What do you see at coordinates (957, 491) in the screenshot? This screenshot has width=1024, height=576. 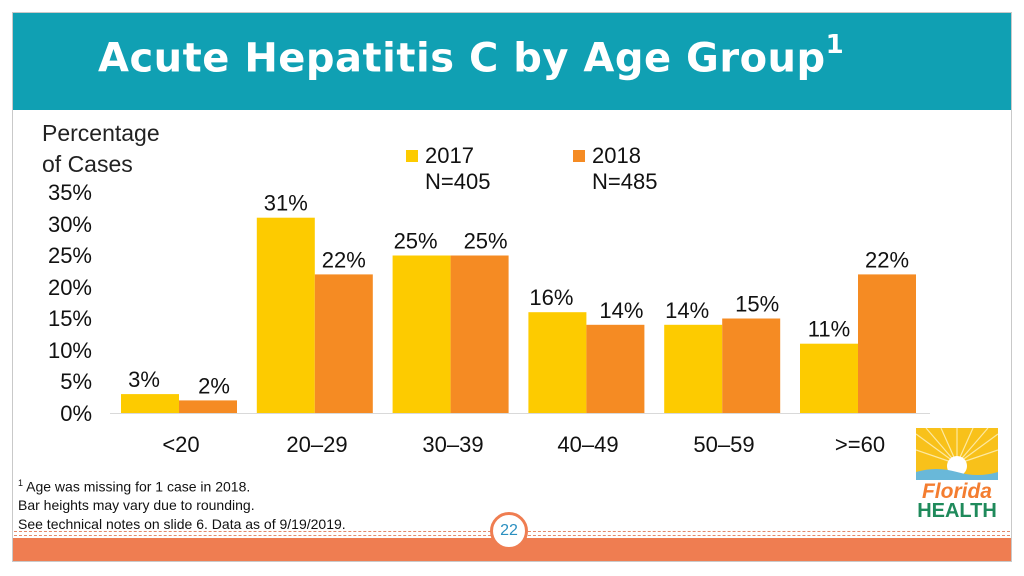 I see `logo-text-florida: Florida` at bounding box center [957, 491].